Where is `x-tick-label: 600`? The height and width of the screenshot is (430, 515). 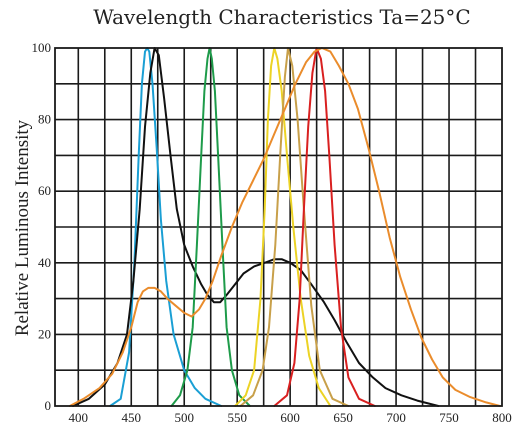
x-tick-label: 600 is located at coordinates (290, 417).